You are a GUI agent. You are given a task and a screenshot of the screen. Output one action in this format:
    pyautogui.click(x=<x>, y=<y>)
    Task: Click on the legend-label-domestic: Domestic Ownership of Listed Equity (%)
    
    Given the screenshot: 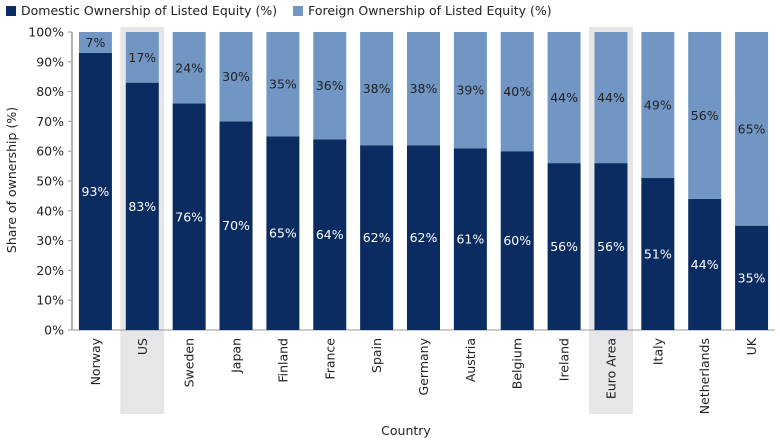 What is the action you would take?
    pyautogui.click(x=149, y=10)
    